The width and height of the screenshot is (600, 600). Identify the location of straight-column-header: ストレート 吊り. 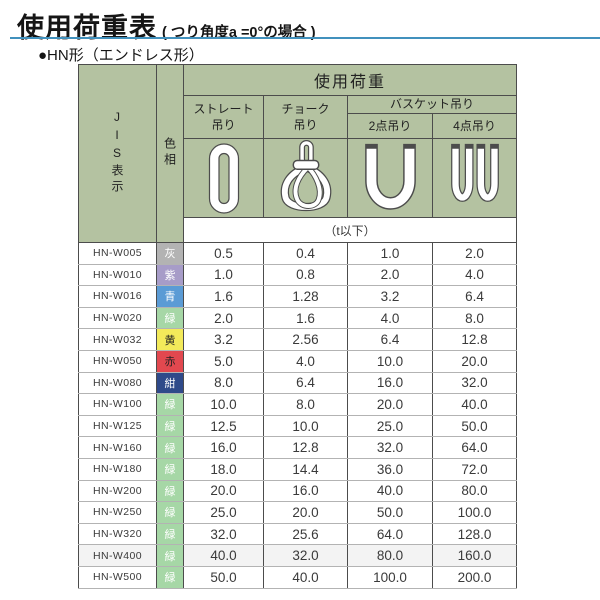
(223, 117).